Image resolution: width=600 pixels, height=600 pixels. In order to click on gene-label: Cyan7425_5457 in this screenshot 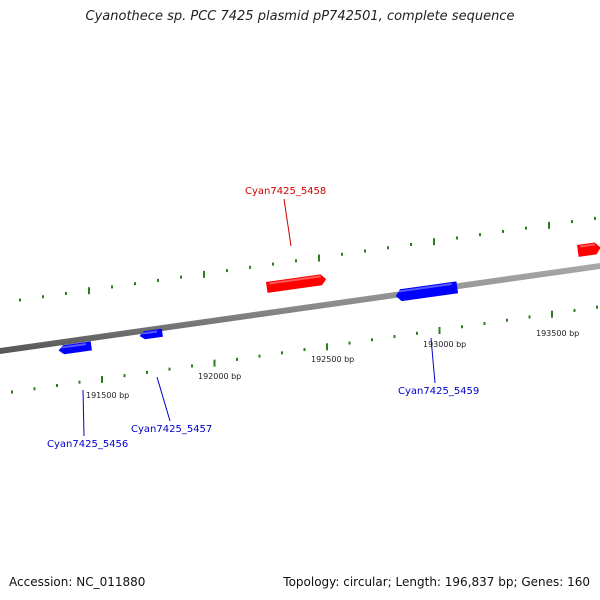, I will do `click(171, 429)`.